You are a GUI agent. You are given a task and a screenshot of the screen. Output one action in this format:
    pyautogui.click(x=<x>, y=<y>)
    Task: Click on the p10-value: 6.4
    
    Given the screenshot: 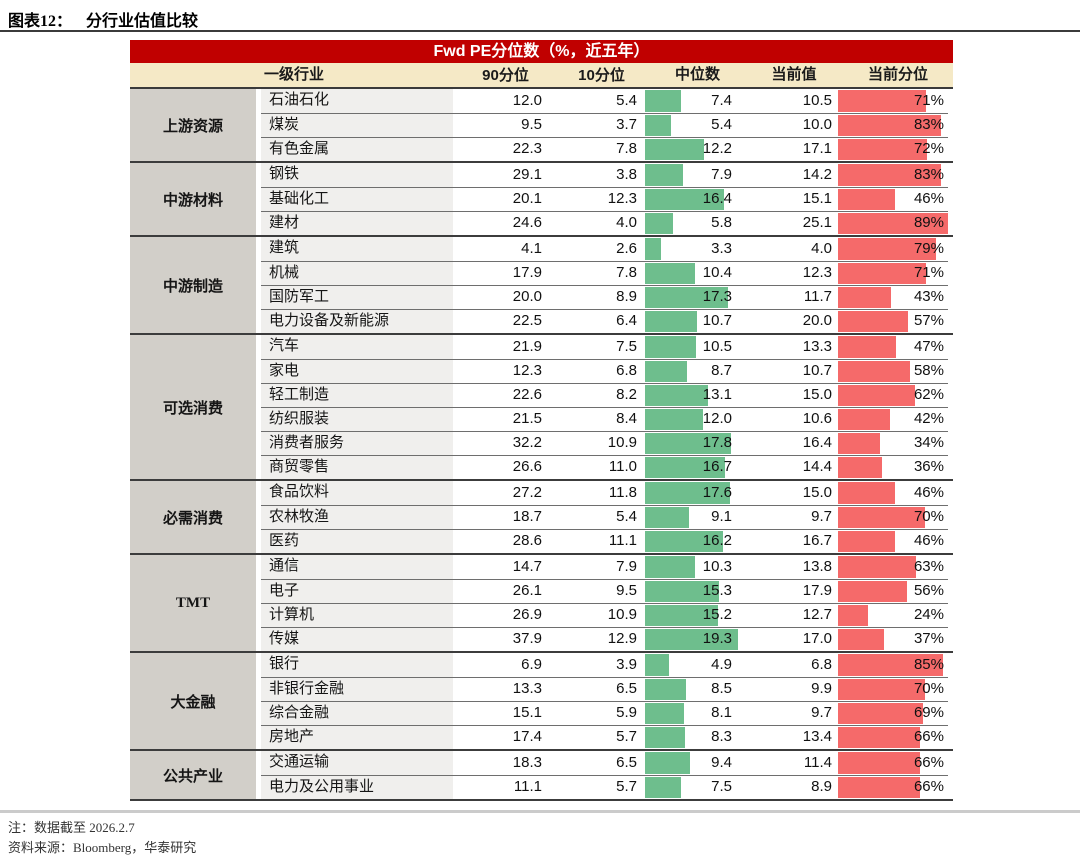 What is the action you would take?
    pyautogui.click(x=626, y=320)
    